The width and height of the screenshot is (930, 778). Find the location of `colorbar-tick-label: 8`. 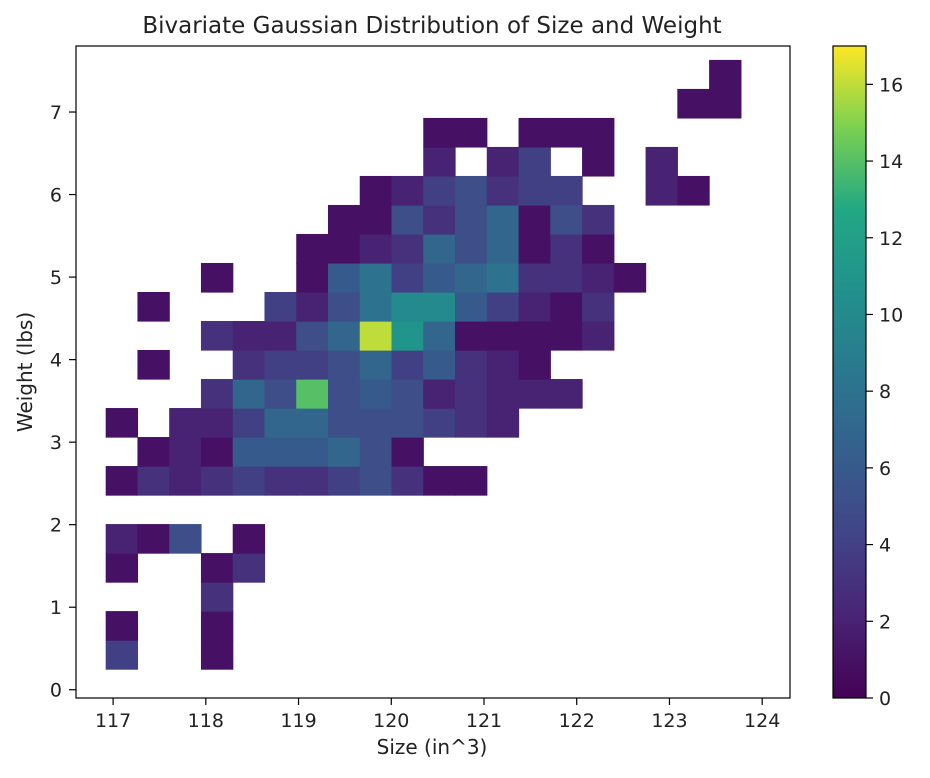

colorbar-tick-label: 8 is located at coordinates (885, 392).